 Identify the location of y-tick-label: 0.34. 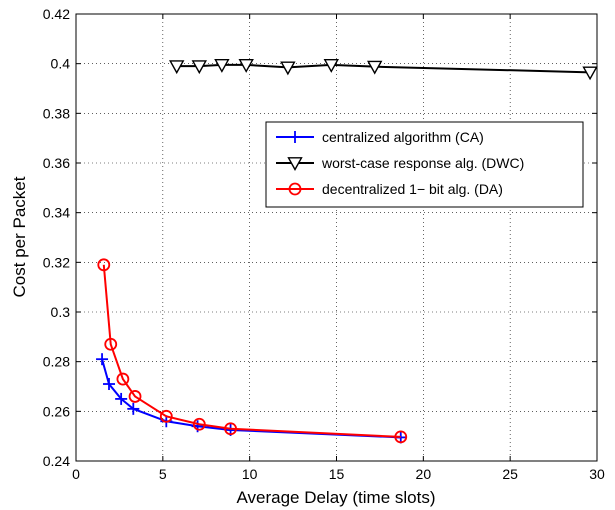
(56, 213).